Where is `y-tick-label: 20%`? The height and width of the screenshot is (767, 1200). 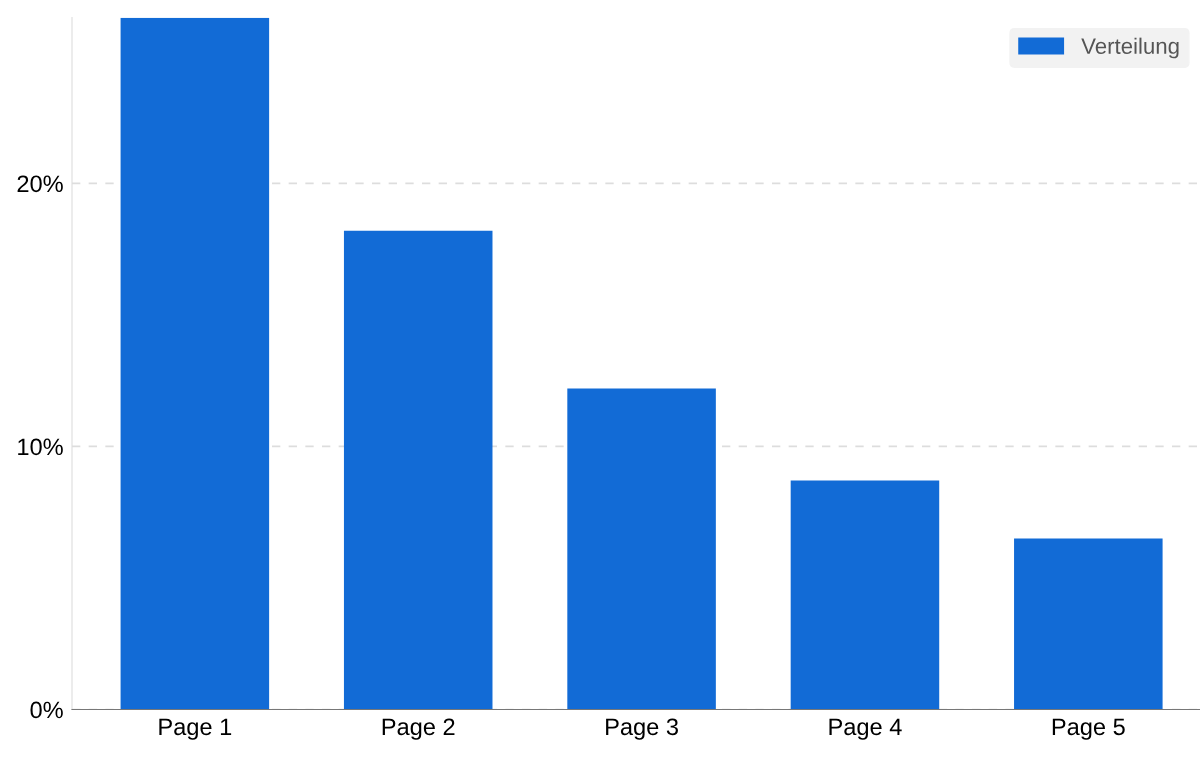 y-tick-label: 20% is located at coordinates (40, 184).